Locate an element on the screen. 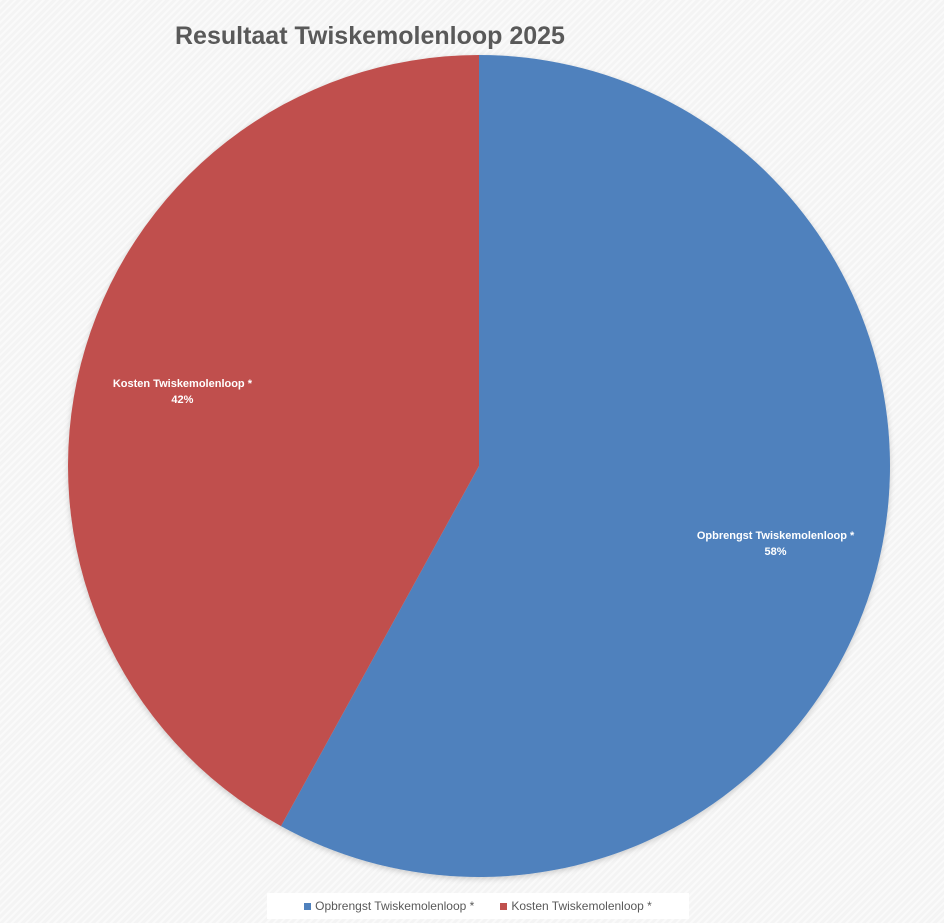 This screenshot has height=923, width=944. slice-label-name: Opbrengst Twiskemolenloop * is located at coordinates (776, 536).